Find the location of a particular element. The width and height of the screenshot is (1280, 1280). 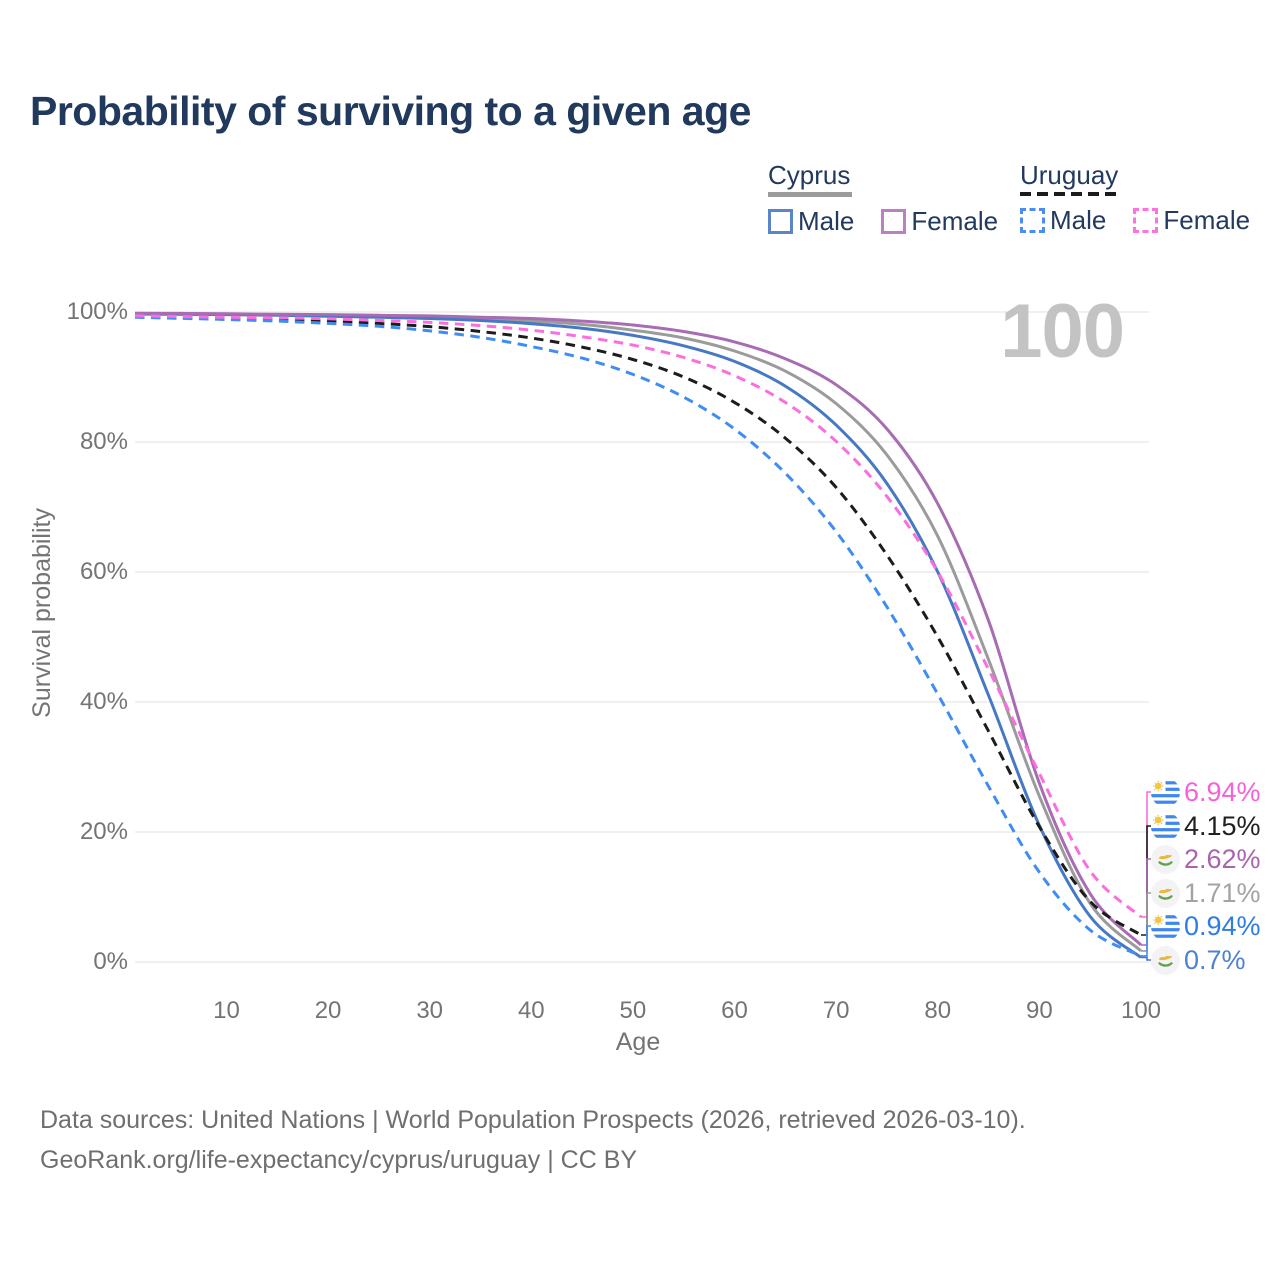

y-tick-label: 0% is located at coordinates (110, 961).